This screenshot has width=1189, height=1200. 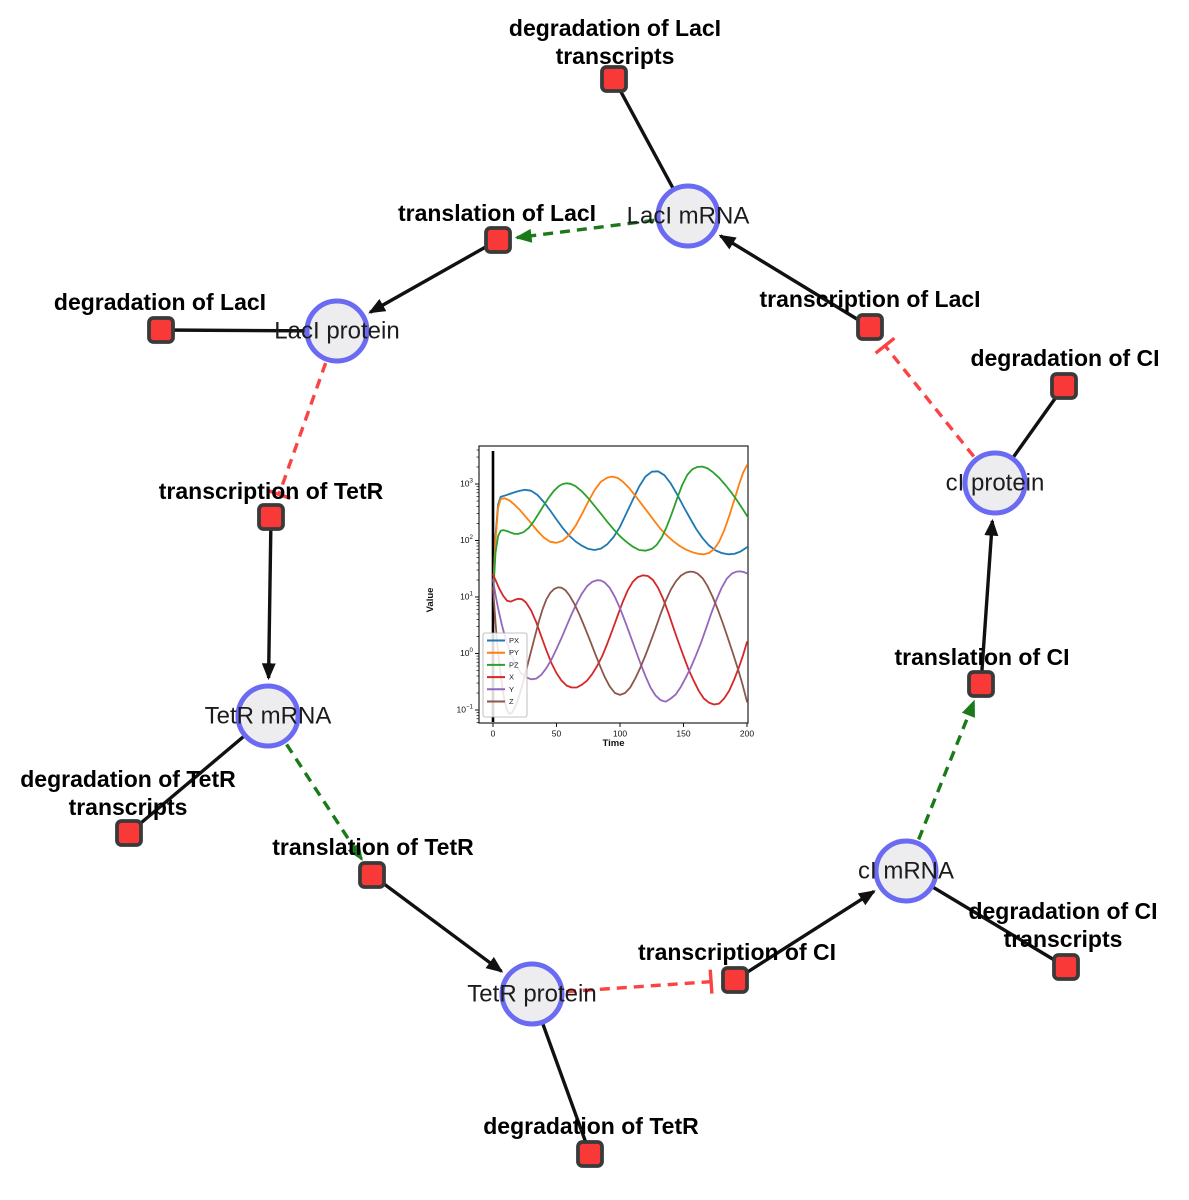 What do you see at coordinates (1064, 386) in the screenshot?
I see `reaction-node-degradation-of-ci` at bounding box center [1064, 386].